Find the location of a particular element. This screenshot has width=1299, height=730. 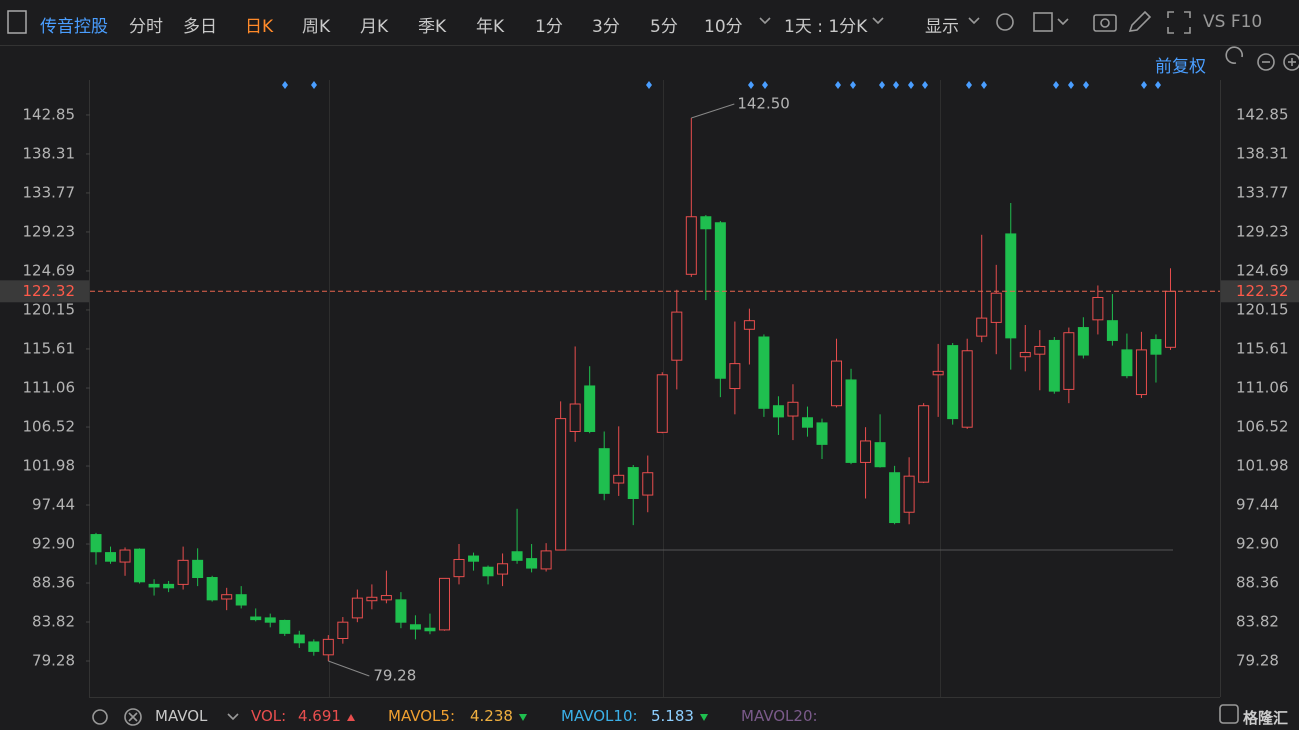

period-tab: 分时 is located at coordinates (146, 27).